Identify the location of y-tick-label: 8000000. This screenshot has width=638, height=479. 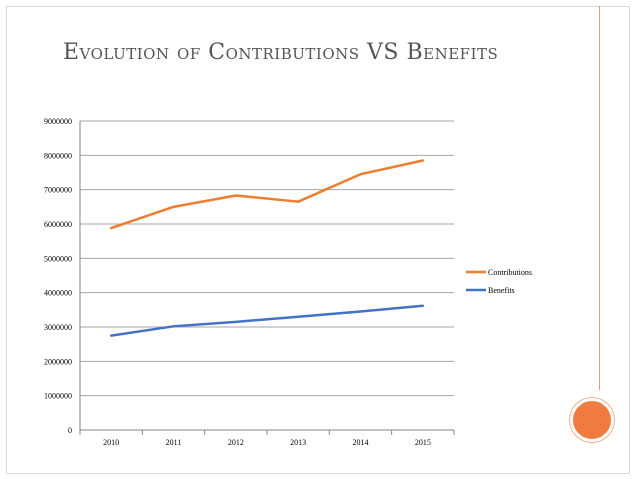
(58, 155).